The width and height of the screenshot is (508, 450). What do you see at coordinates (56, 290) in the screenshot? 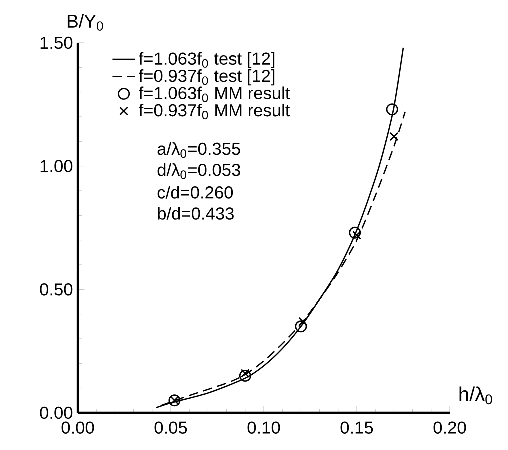
I see `y-tick-label: 0.50` at bounding box center [56, 290].